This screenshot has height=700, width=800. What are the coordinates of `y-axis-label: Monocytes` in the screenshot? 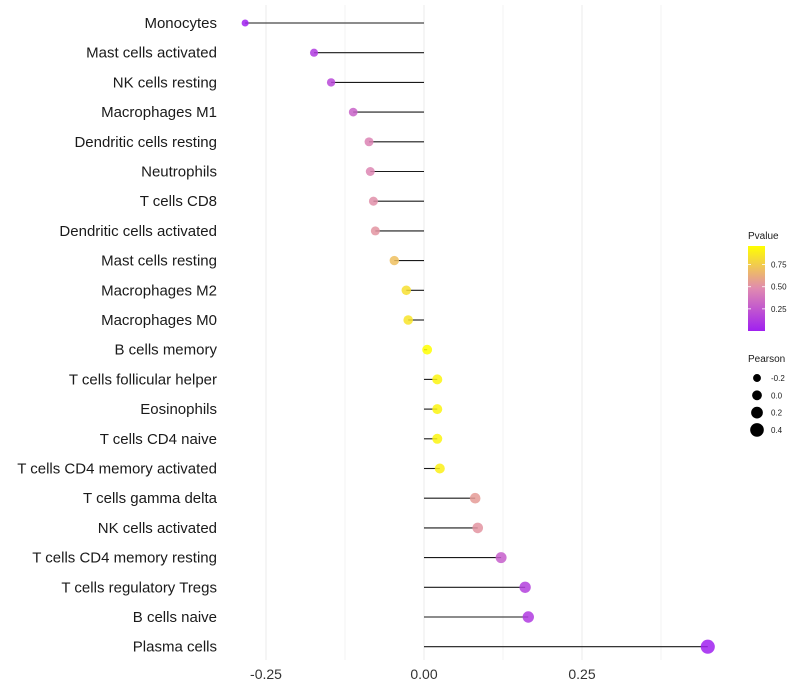 It's located at (180, 23).